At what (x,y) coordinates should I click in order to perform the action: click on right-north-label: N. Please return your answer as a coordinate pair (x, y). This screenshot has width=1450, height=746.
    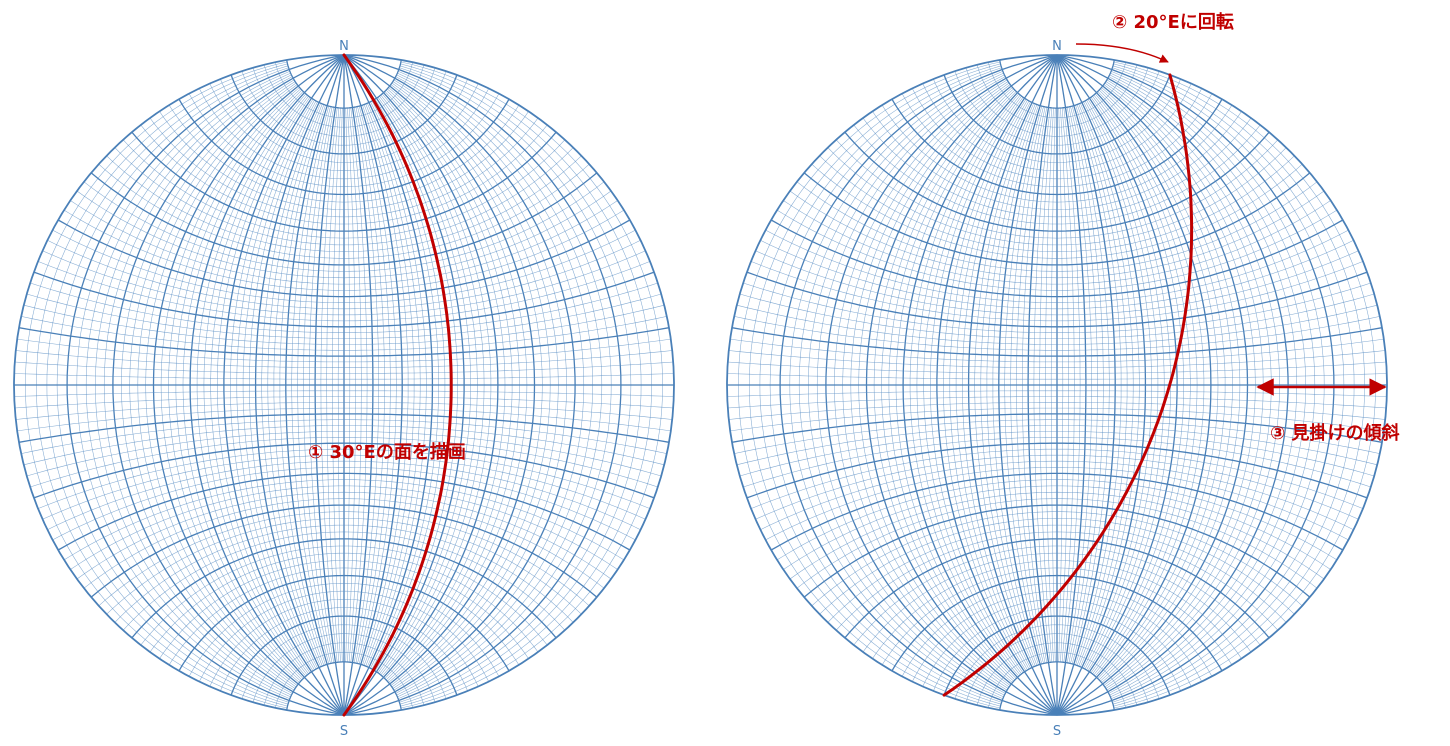
    Looking at the image, I should click on (1057, 46).